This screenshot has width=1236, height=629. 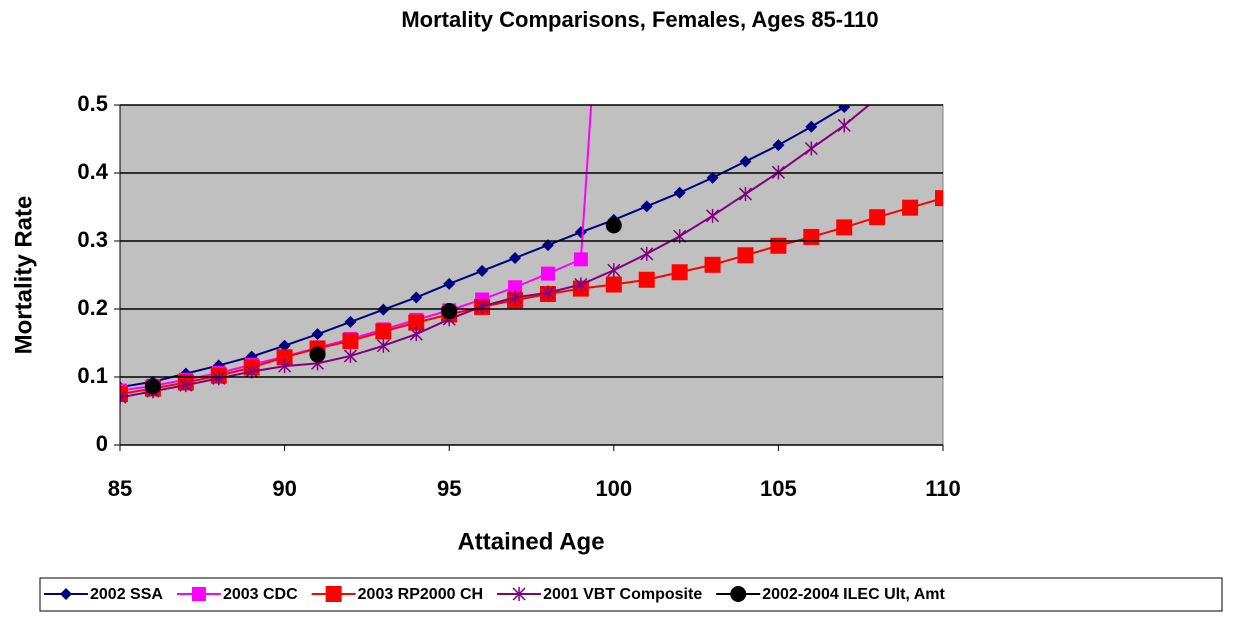 I want to click on legend-label: 2002-2004 ILEC Ult, Amt, so click(x=853, y=594).